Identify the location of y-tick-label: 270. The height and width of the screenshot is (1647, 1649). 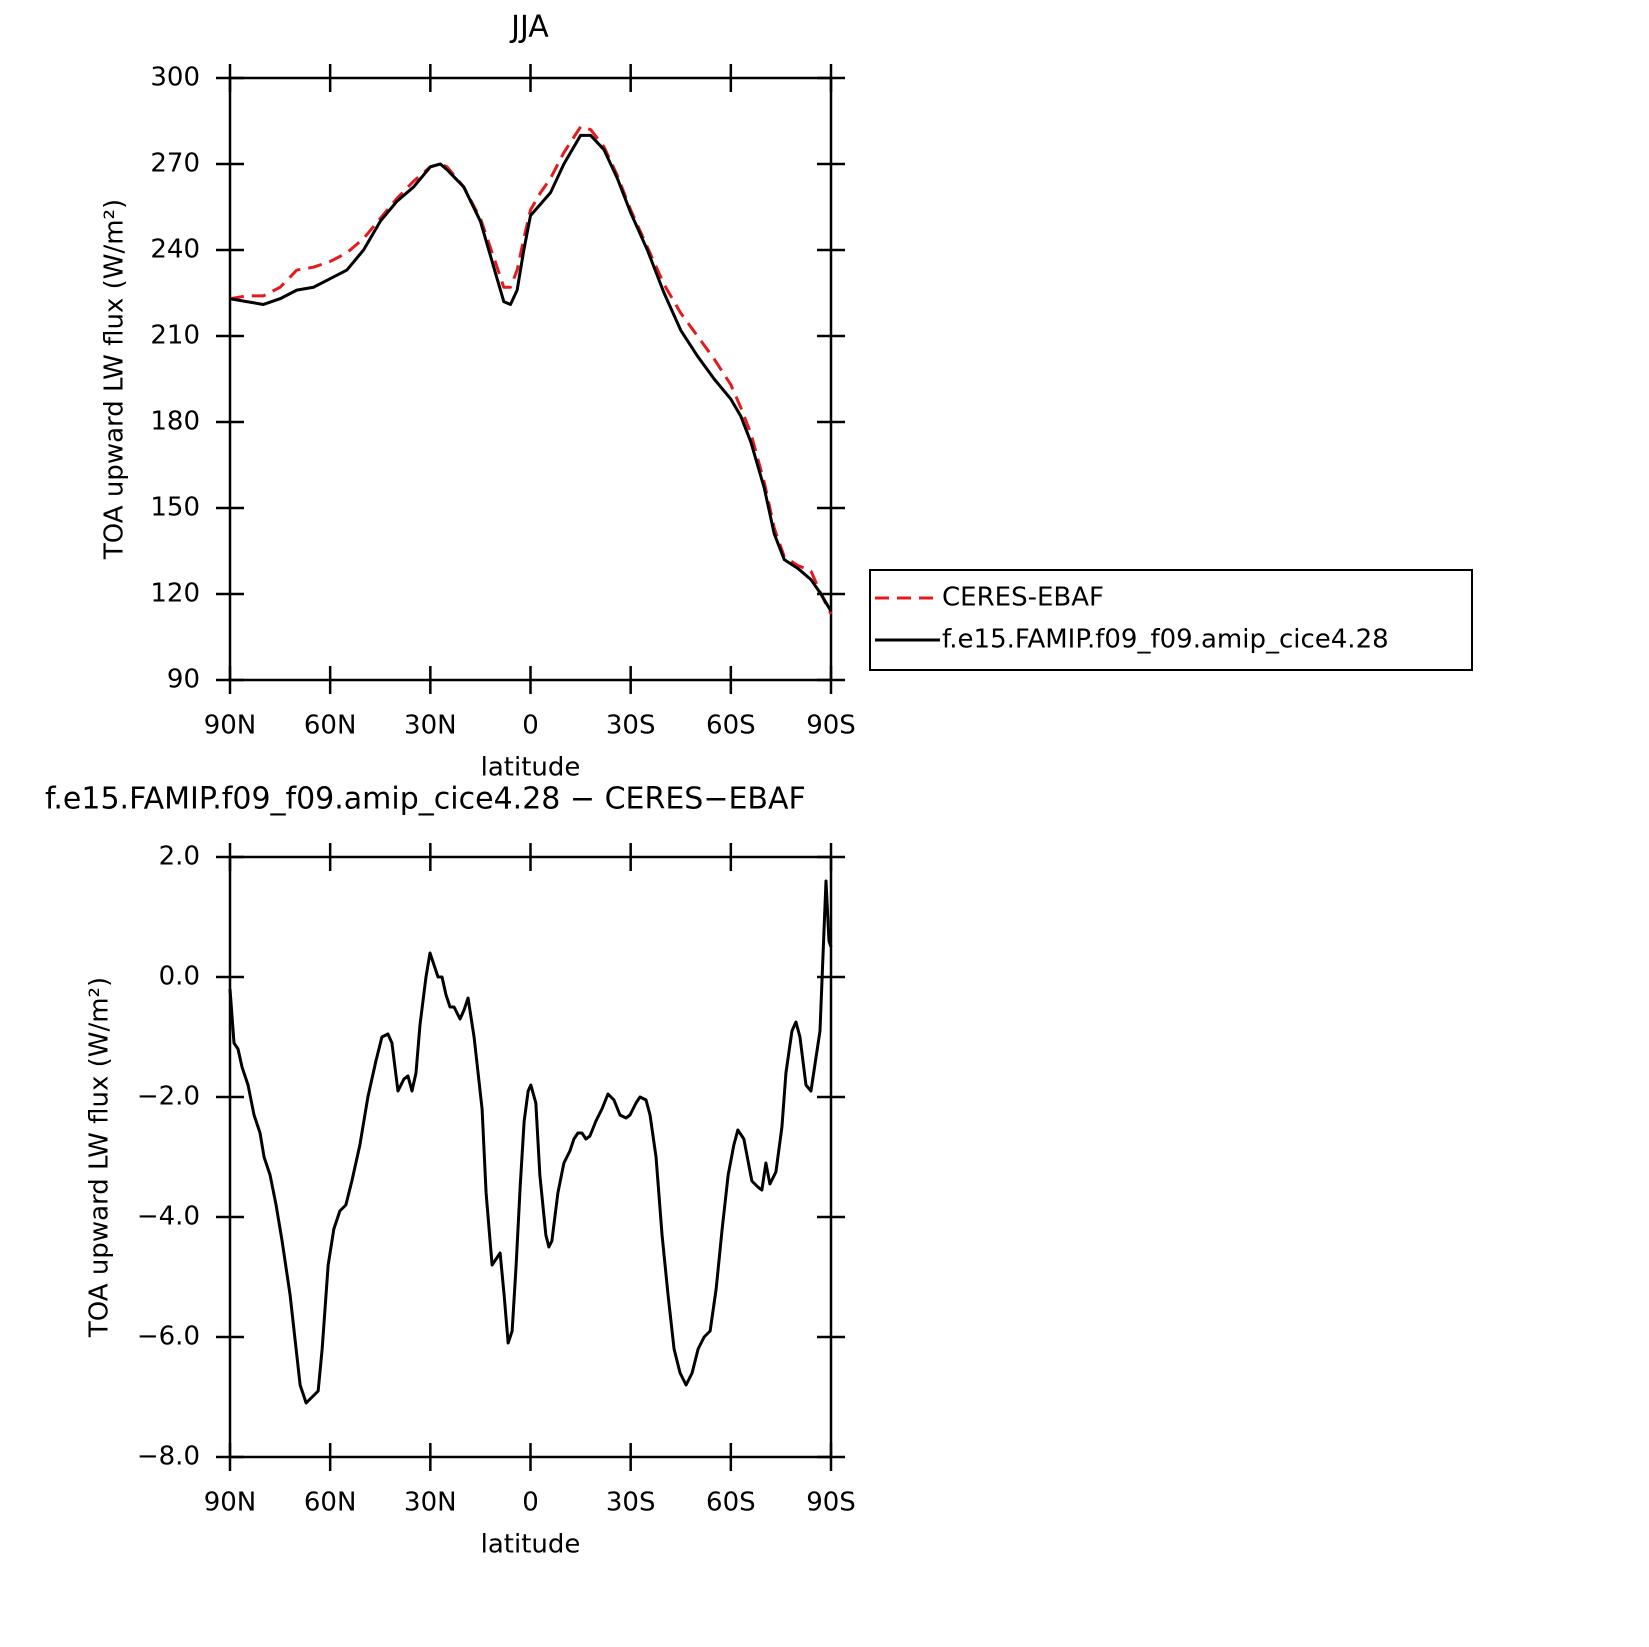
(175, 164).